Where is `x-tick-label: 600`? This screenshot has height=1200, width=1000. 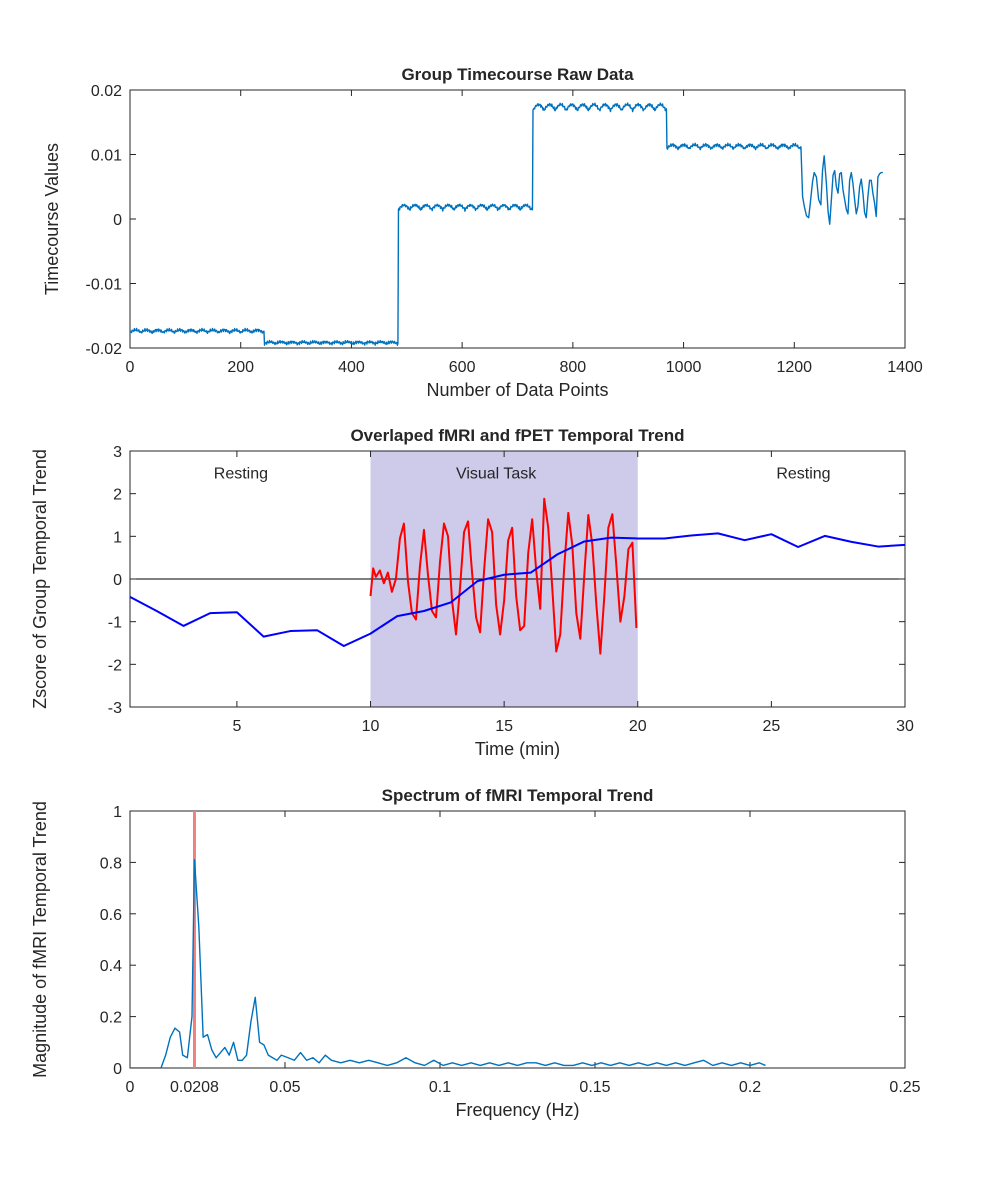 x-tick-label: 600 is located at coordinates (462, 367).